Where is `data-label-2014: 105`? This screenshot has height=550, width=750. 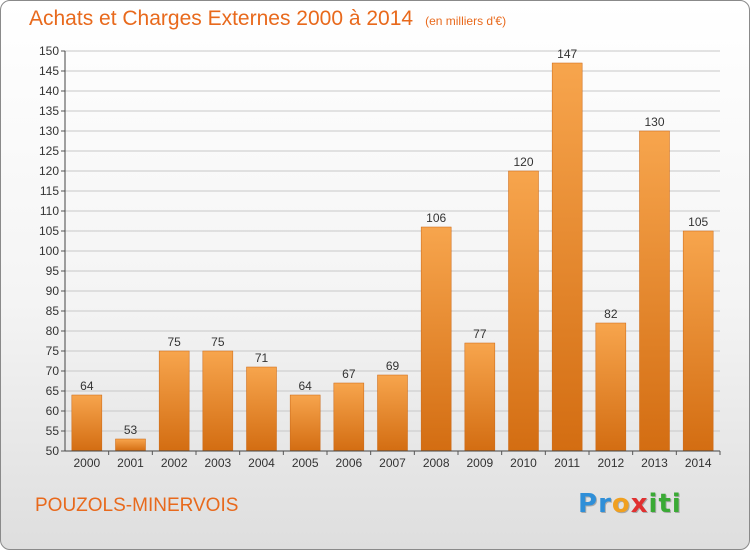 data-label-2014: 105 is located at coordinates (698, 222).